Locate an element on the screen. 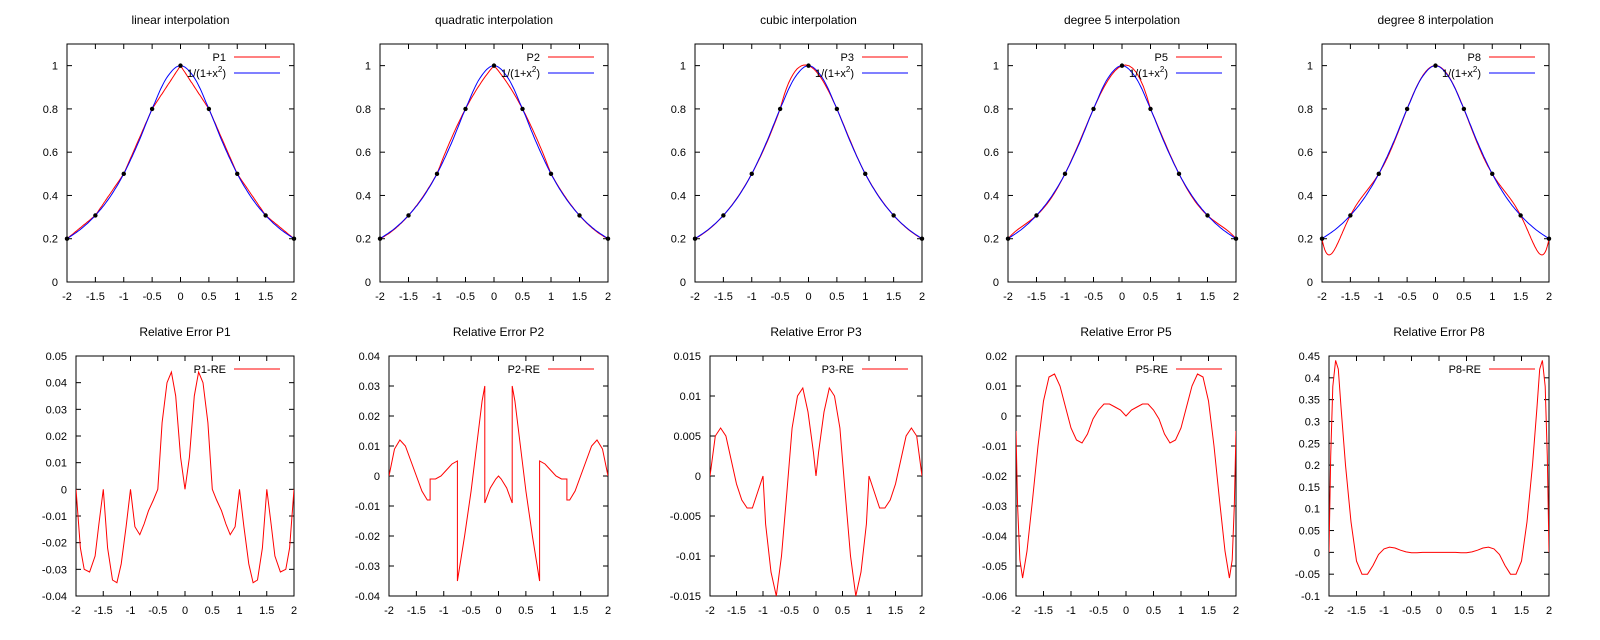 Image resolution: width=1600 pixels, height=640 pixels. chart-title: cubic interpolation is located at coordinates (808, 20).